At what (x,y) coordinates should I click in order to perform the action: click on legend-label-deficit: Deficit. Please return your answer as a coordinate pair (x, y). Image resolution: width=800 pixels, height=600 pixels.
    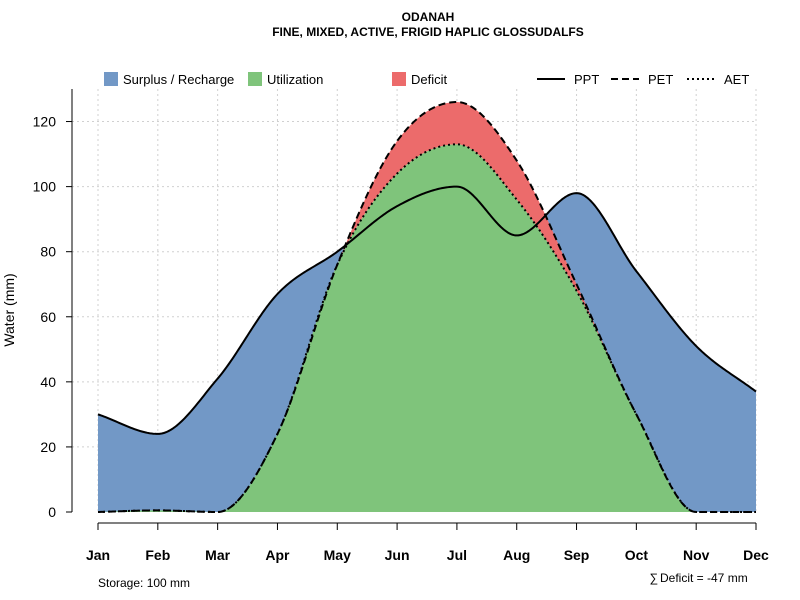
    Looking at the image, I should click on (429, 79).